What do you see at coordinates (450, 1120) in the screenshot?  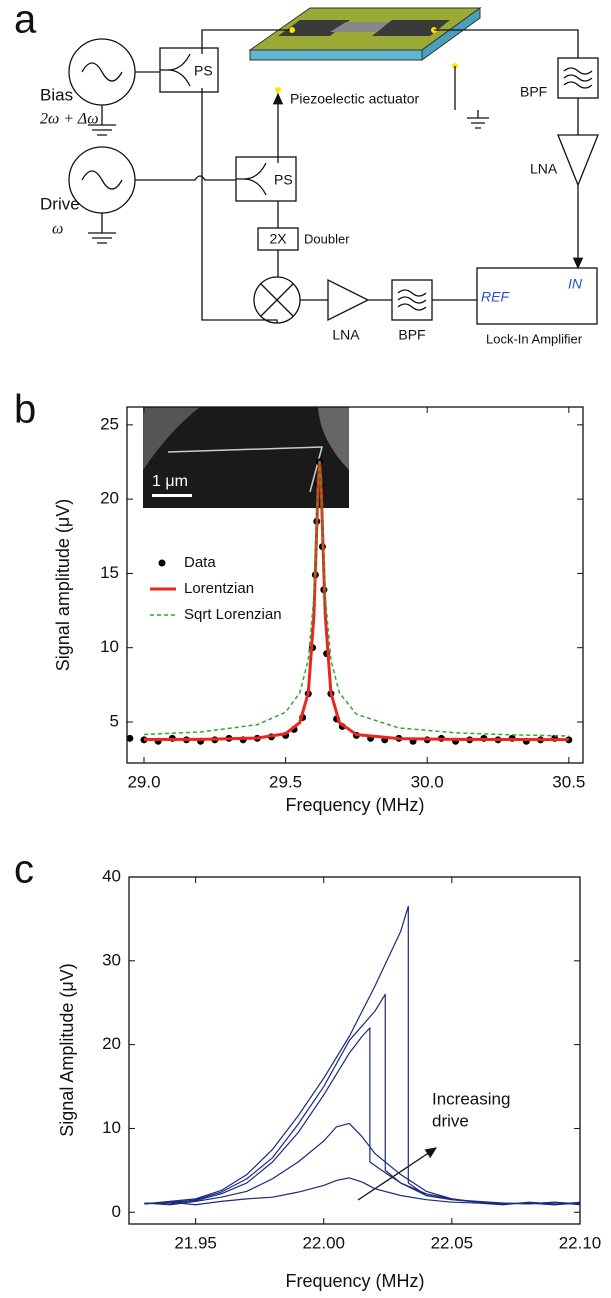 I see `annotation: drive` at bounding box center [450, 1120].